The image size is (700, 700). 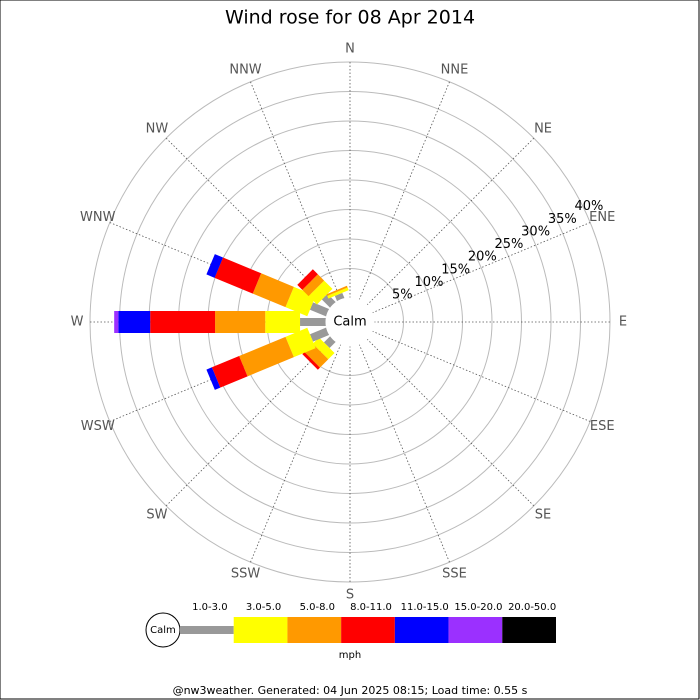 What do you see at coordinates (350, 595) in the screenshot?
I see `direction-label: S` at bounding box center [350, 595].